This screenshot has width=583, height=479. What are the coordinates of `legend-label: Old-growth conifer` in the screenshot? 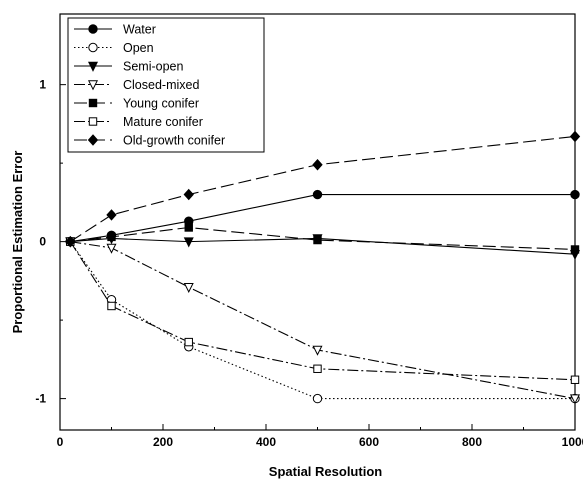 It's located at (174, 141).